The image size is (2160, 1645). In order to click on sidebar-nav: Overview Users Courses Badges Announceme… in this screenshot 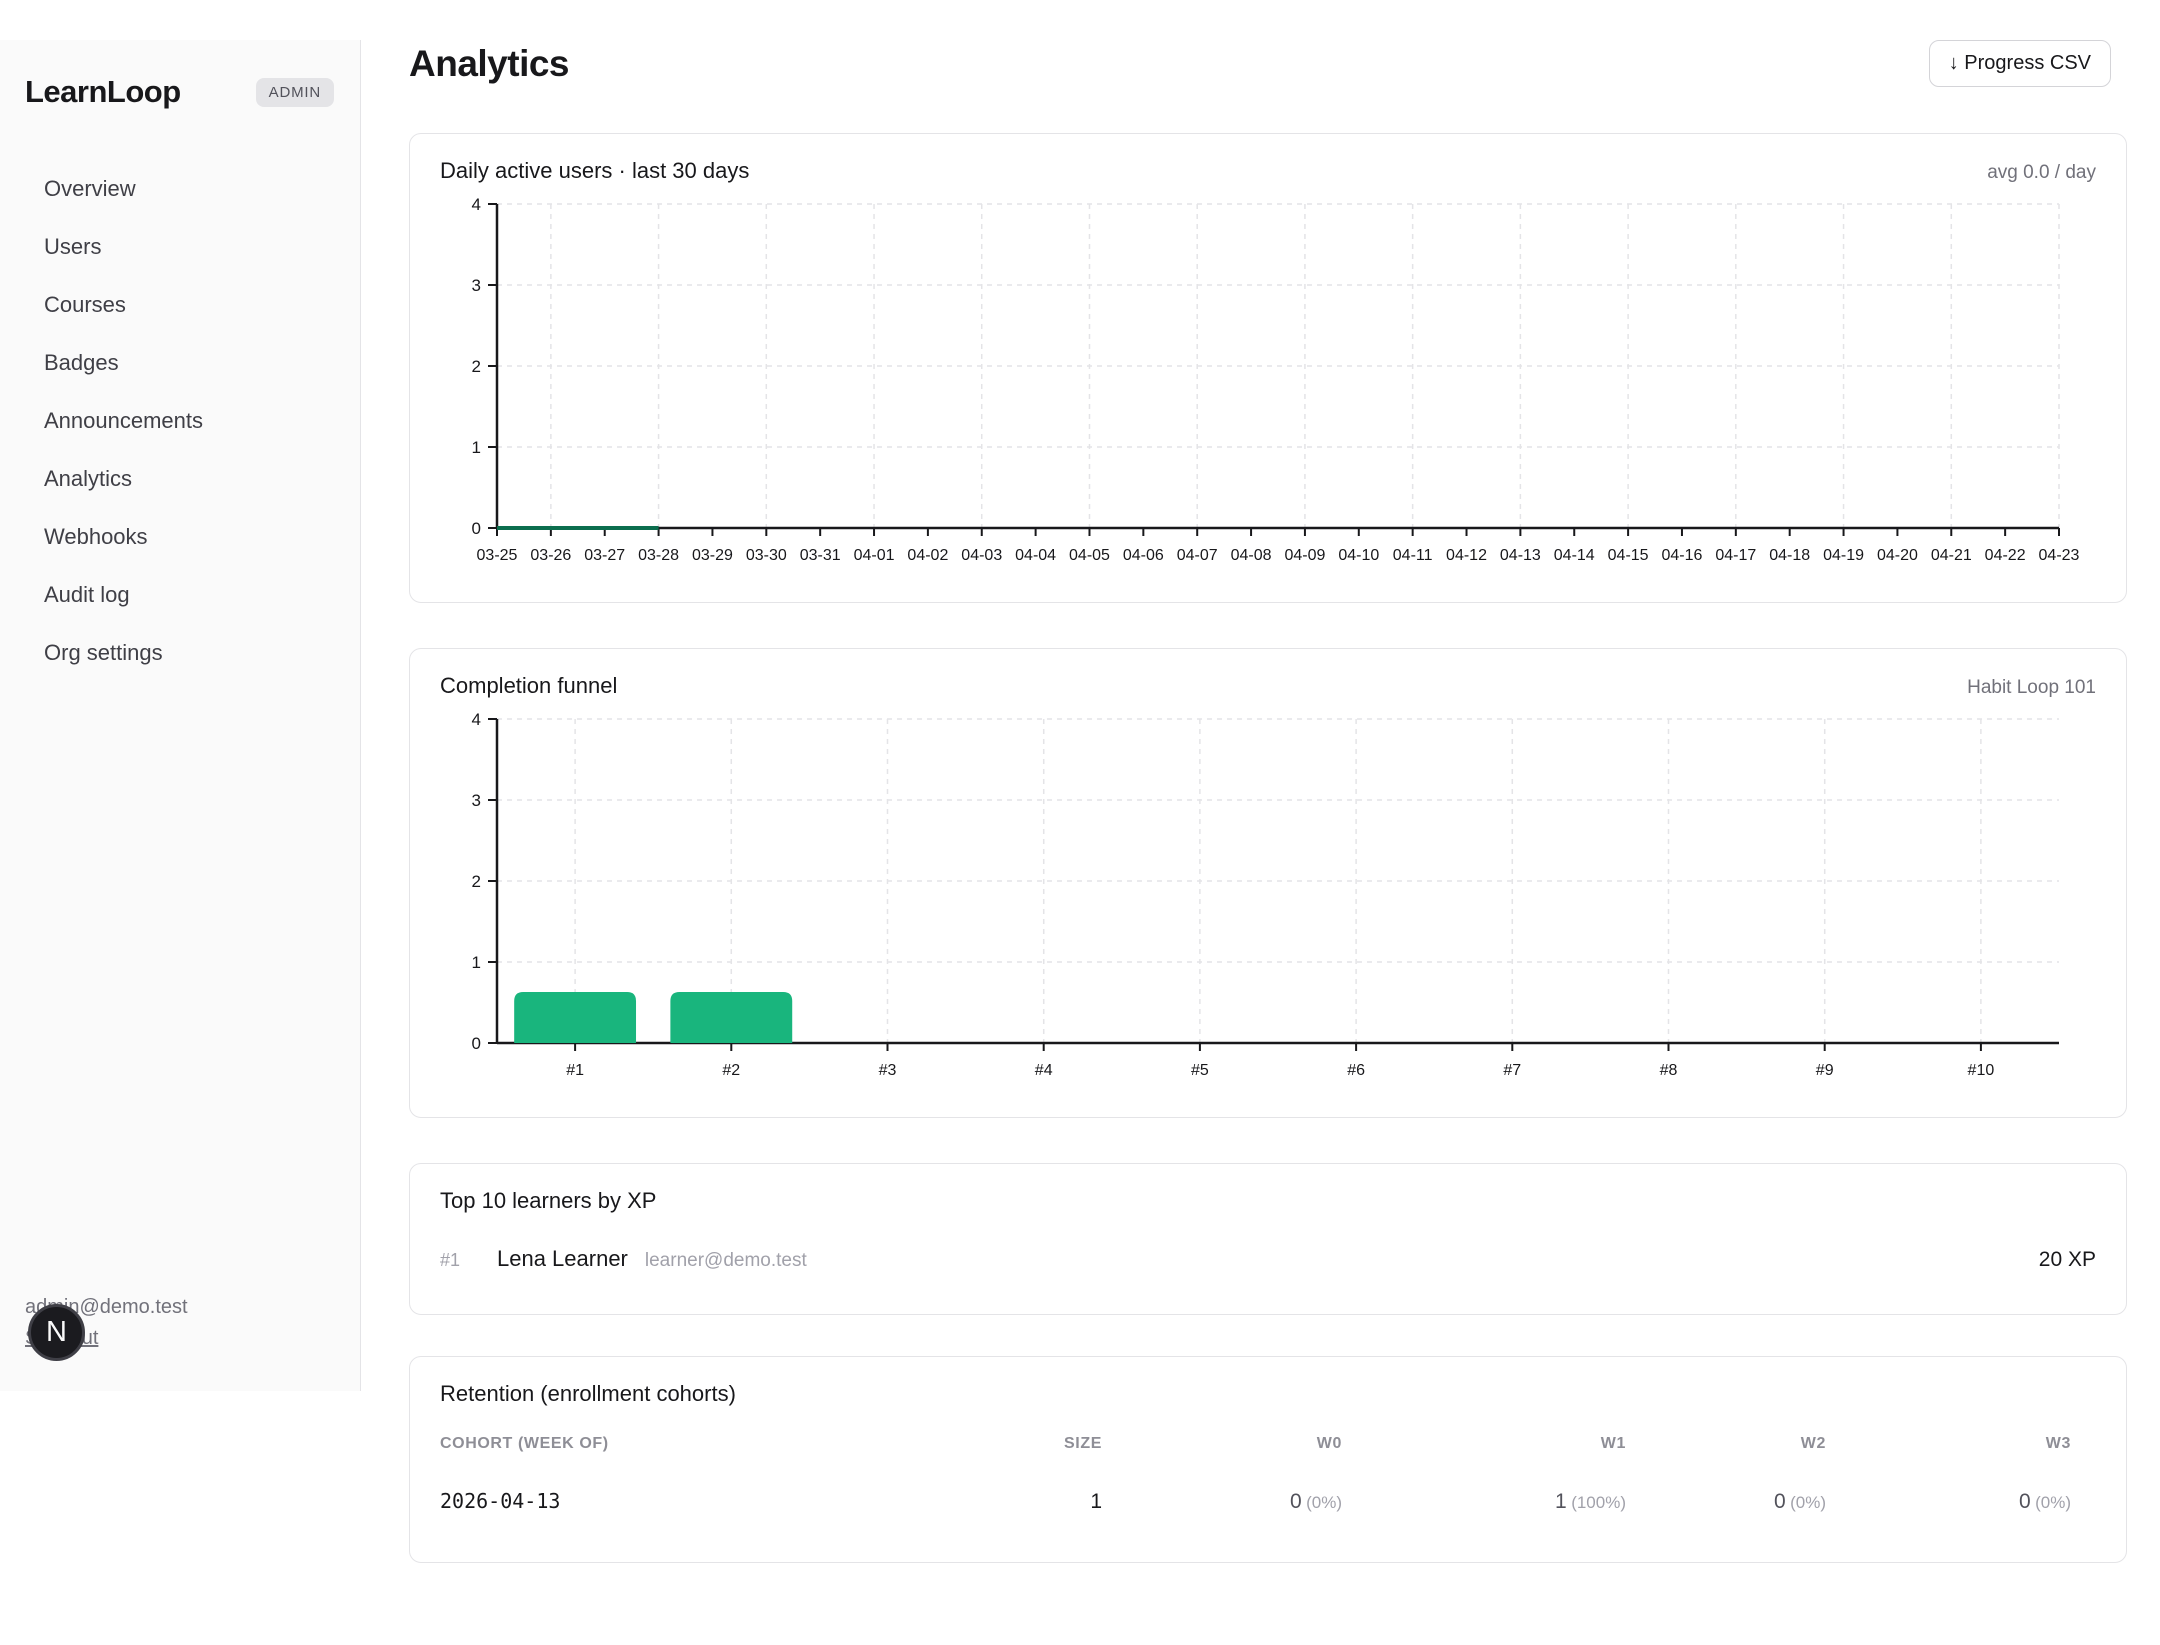, I will do `click(180, 421)`.